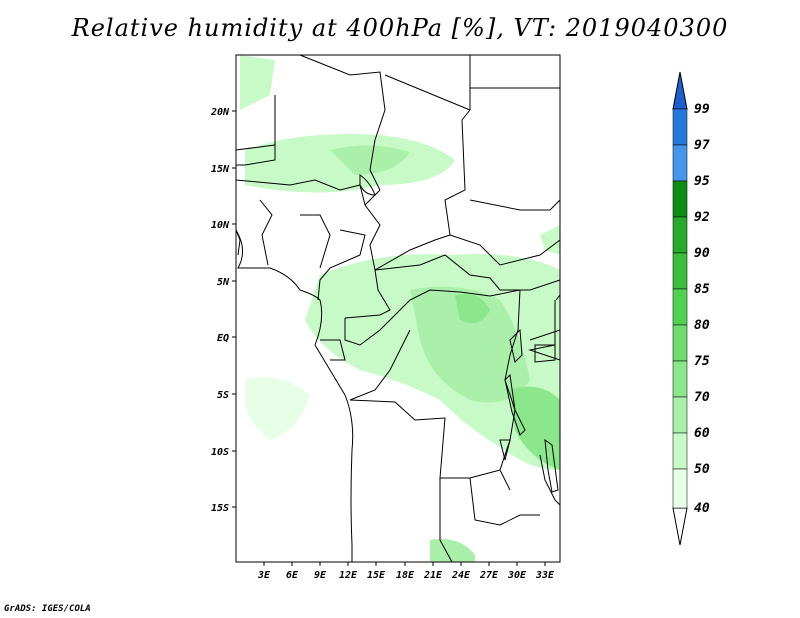 Image resolution: width=800 pixels, height=618 pixels. I want to click on border-chad-car, so click(467, 272).